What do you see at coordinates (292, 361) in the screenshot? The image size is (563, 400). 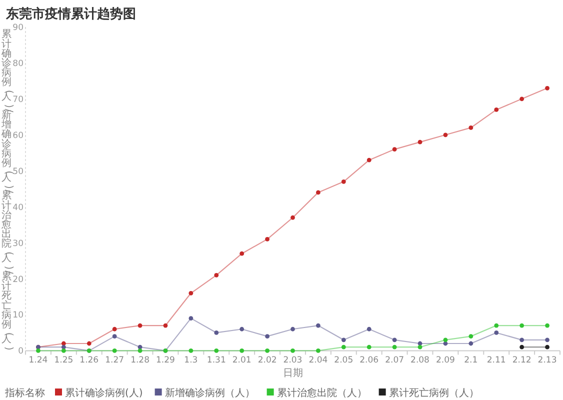 I see `x-tick-label: 2.03` at bounding box center [292, 361].